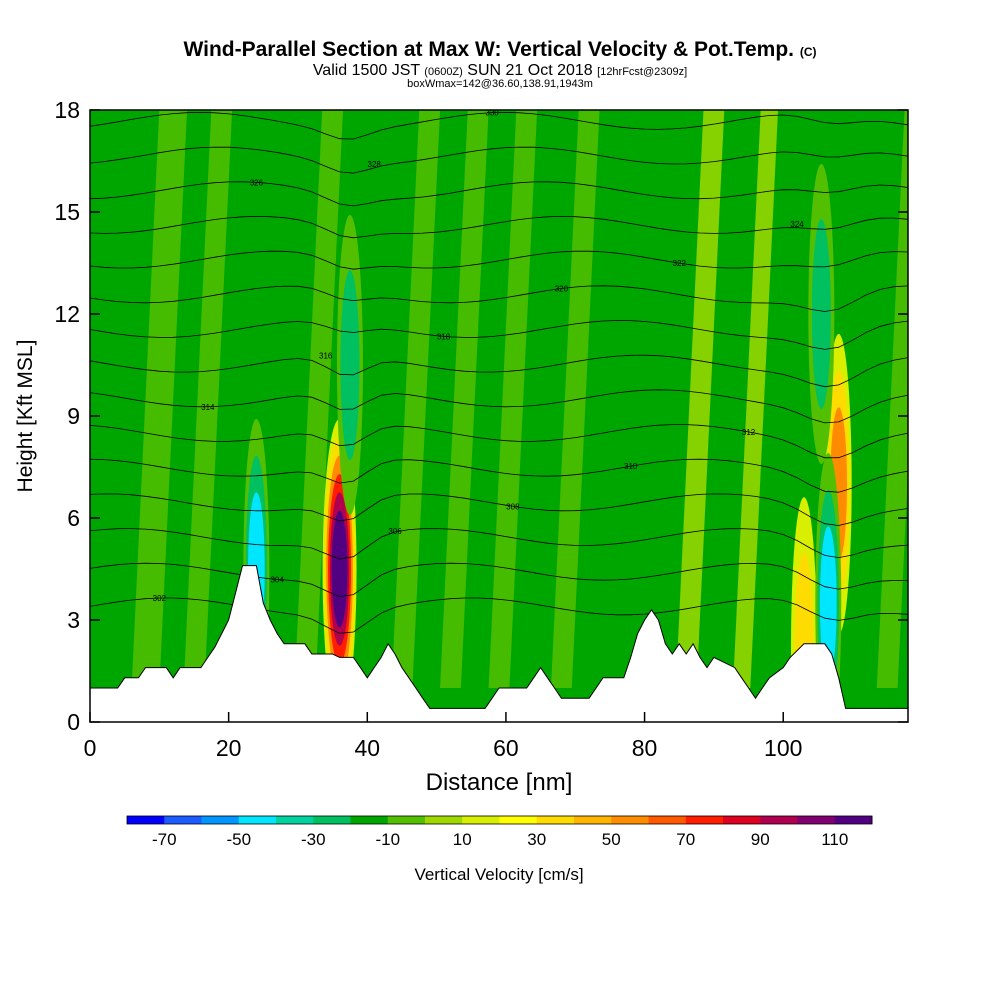  Describe the element at coordinates (536, 839) in the screenshot. I see `colorbar-tick-label: 30` at that location.